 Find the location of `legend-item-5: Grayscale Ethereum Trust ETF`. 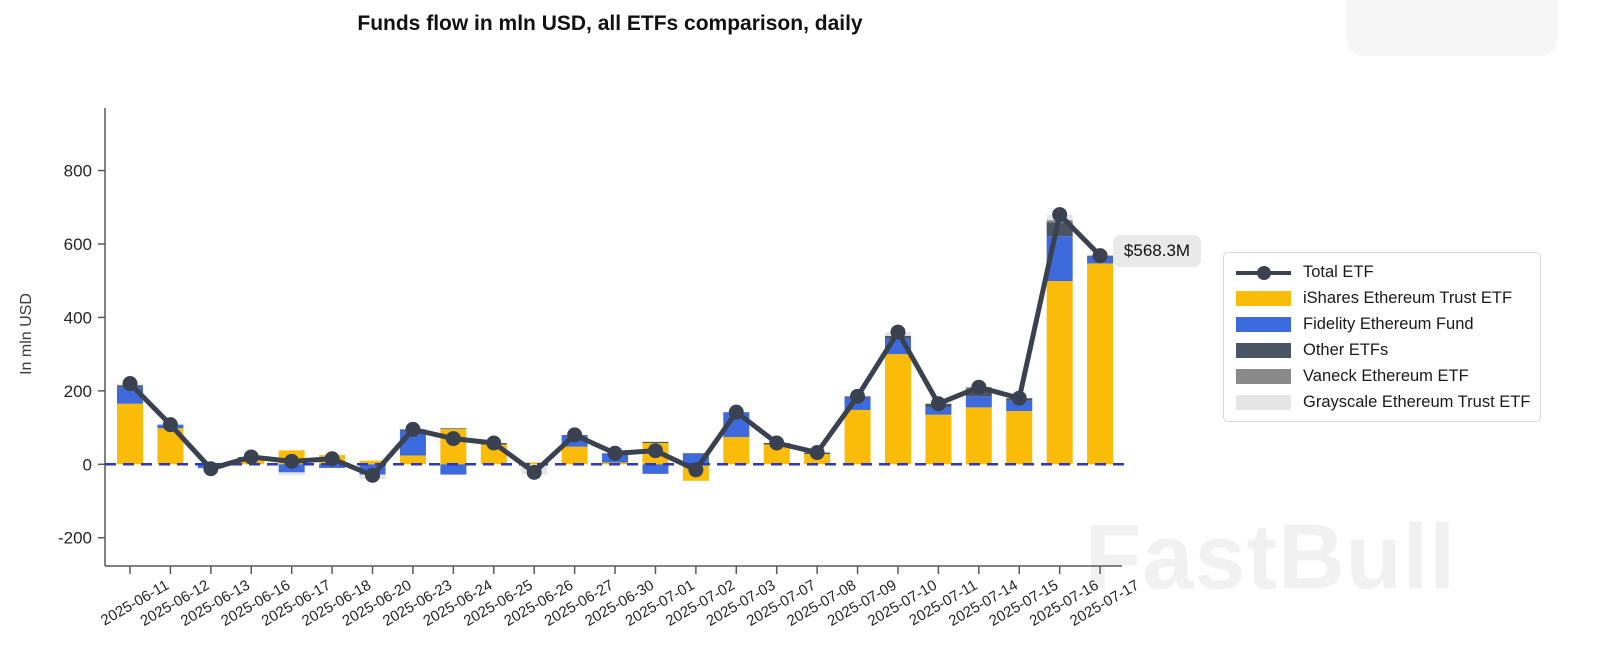

legend-item-5: Grayscale Ethereum Trust ETF is located at coordinates (1383, 402).